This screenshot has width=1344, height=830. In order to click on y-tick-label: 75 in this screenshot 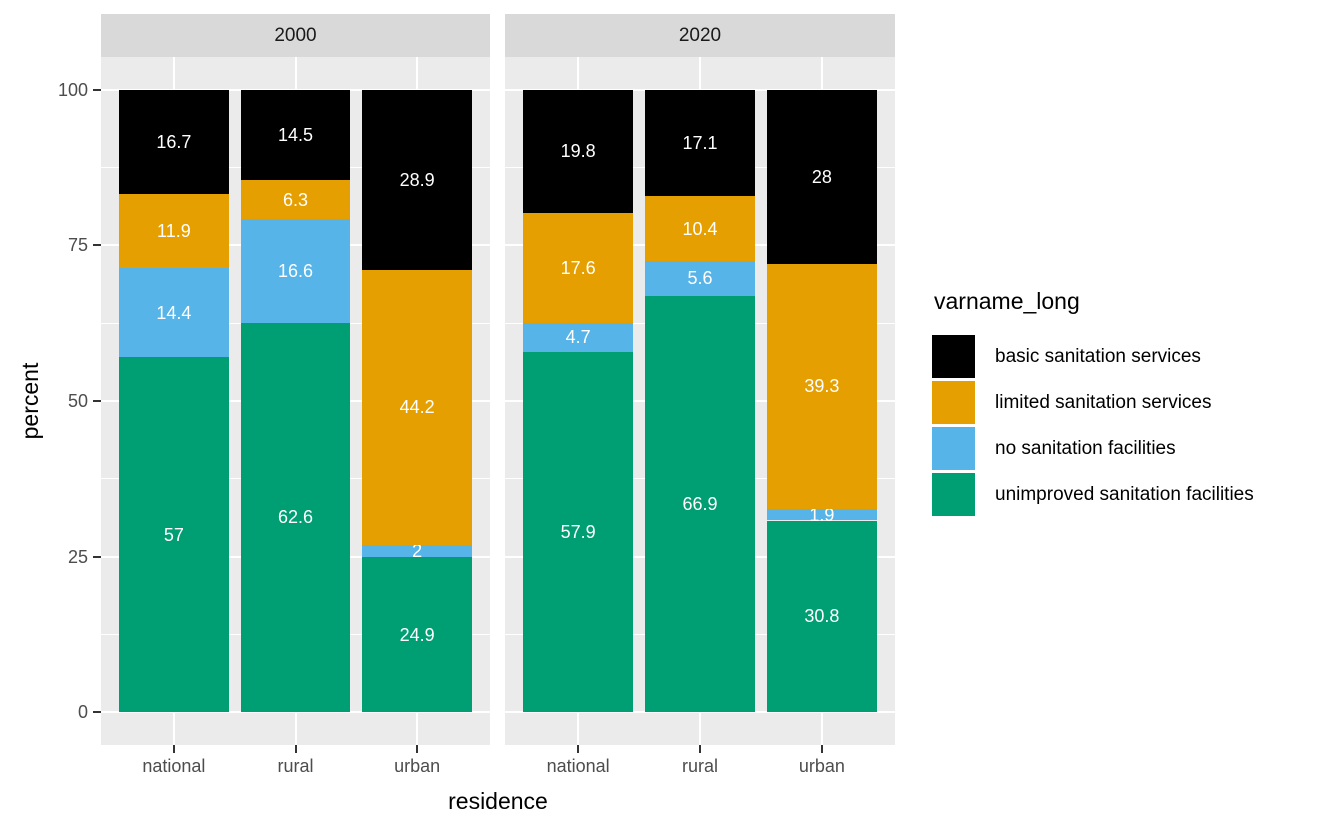, I will do `click(77, 245)`.